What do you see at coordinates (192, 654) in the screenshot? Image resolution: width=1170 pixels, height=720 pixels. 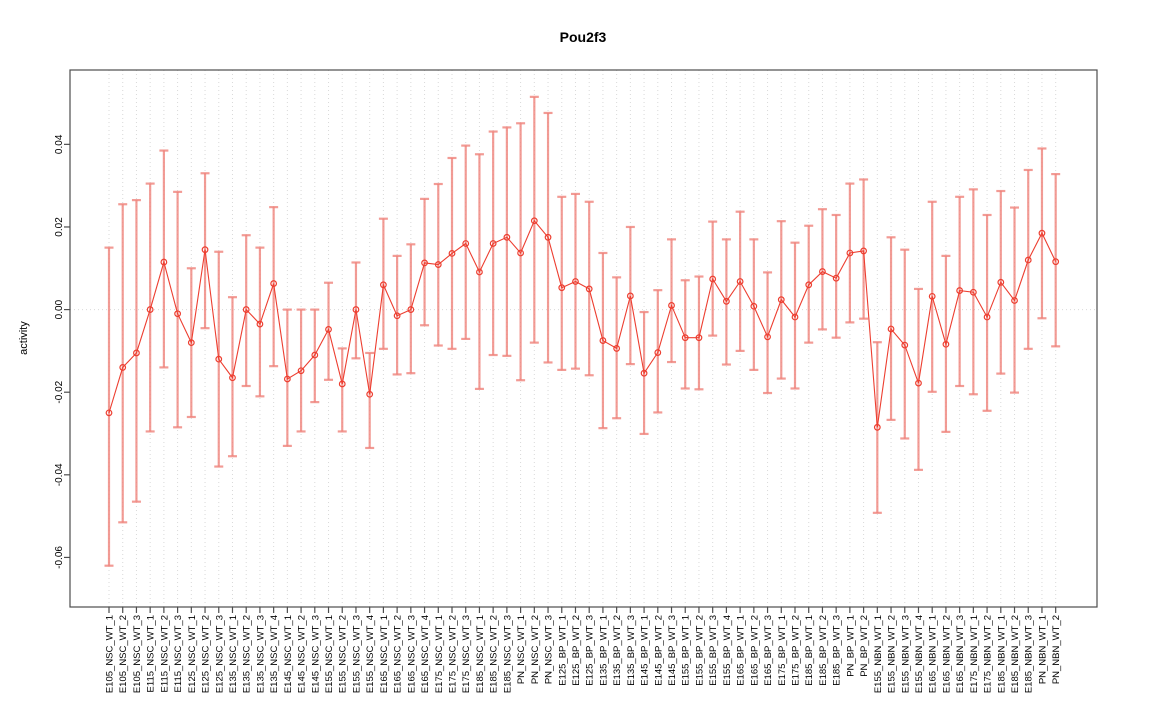 I see `x-tick-label: E125_NSC_WT_1` at bounding box center [192, 654].